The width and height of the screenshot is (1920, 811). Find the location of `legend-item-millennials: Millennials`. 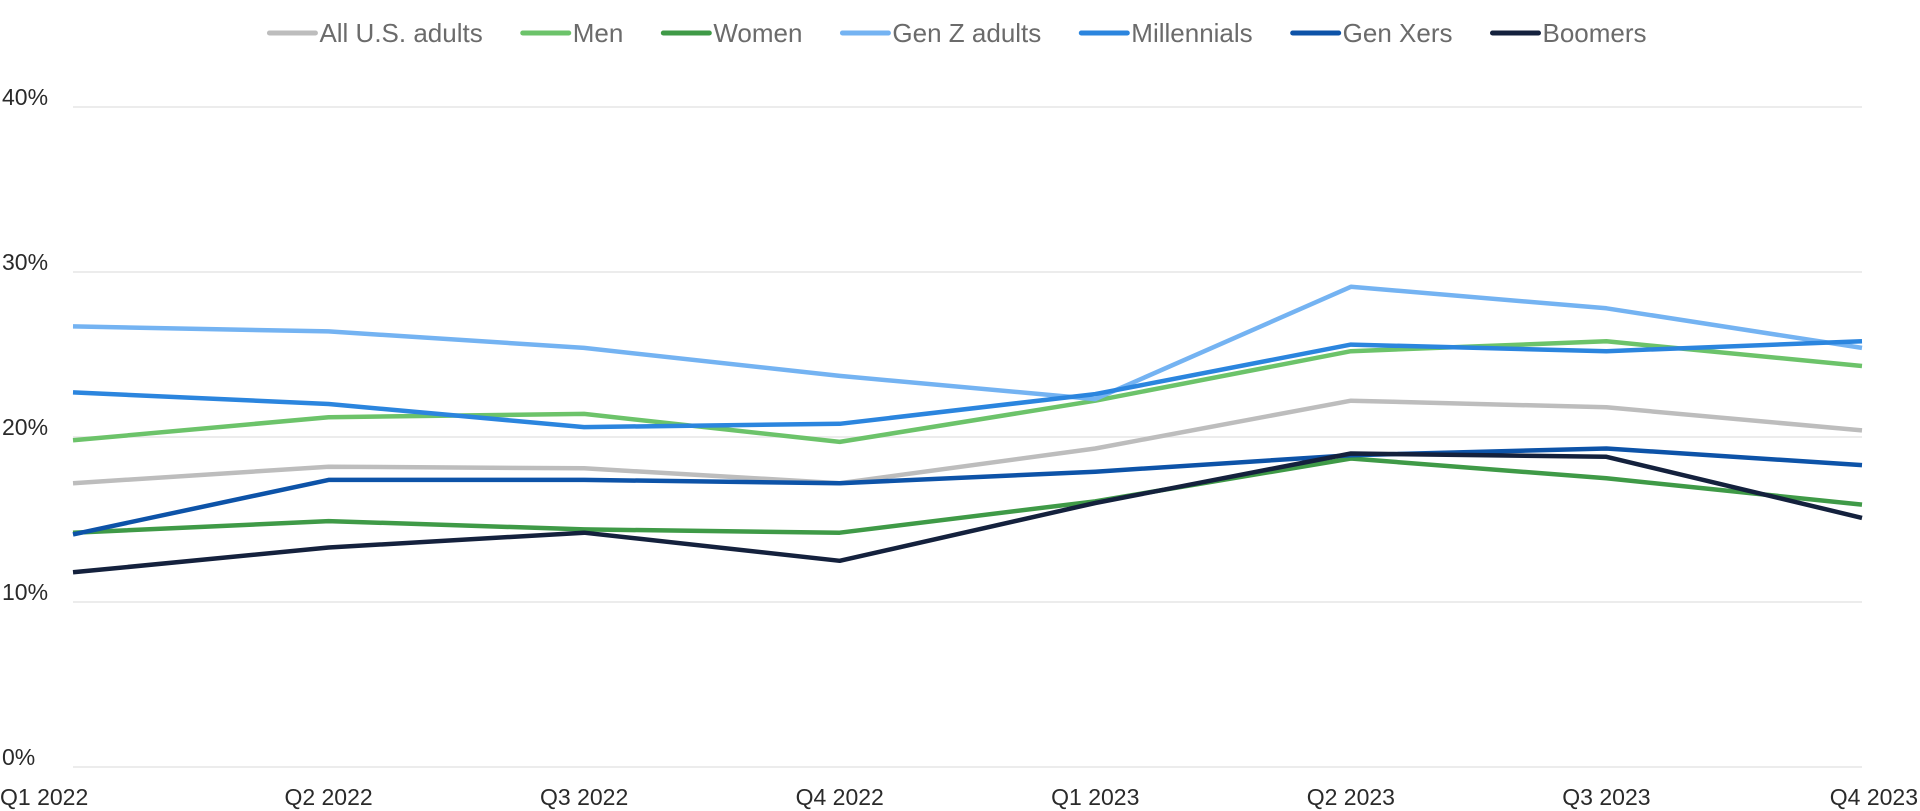

legend-item-millennials: Millennials is located at coordinates (1165, 33).